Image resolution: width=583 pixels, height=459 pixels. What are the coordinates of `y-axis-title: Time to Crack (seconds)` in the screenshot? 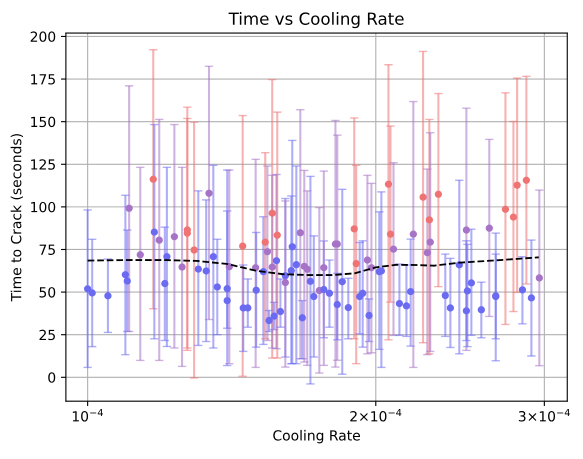 It's located at (17, 218).